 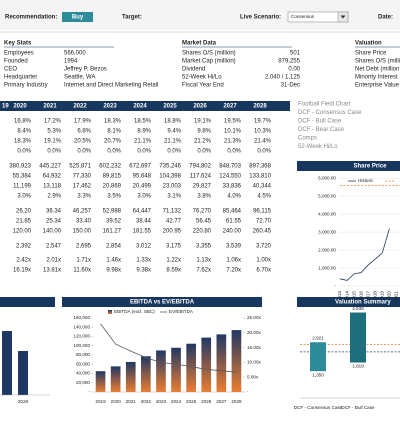 I want to click on stat-value: Seattle, WA, so click(x=79, y=78).